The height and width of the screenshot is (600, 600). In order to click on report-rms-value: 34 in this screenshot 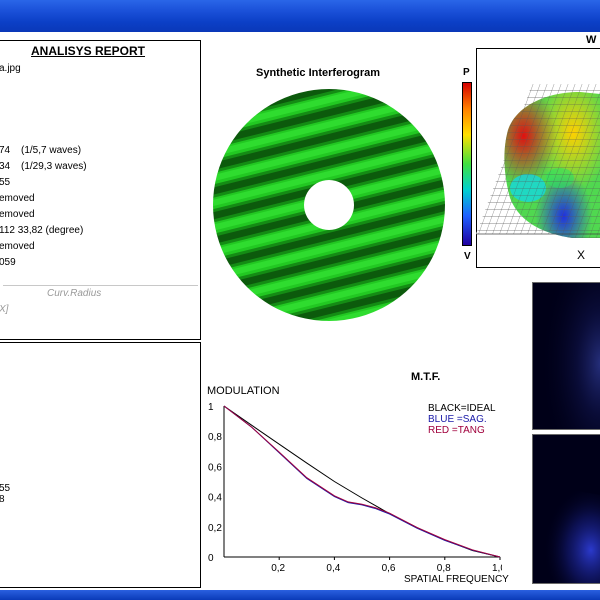, I will do `click(5, 166)`.